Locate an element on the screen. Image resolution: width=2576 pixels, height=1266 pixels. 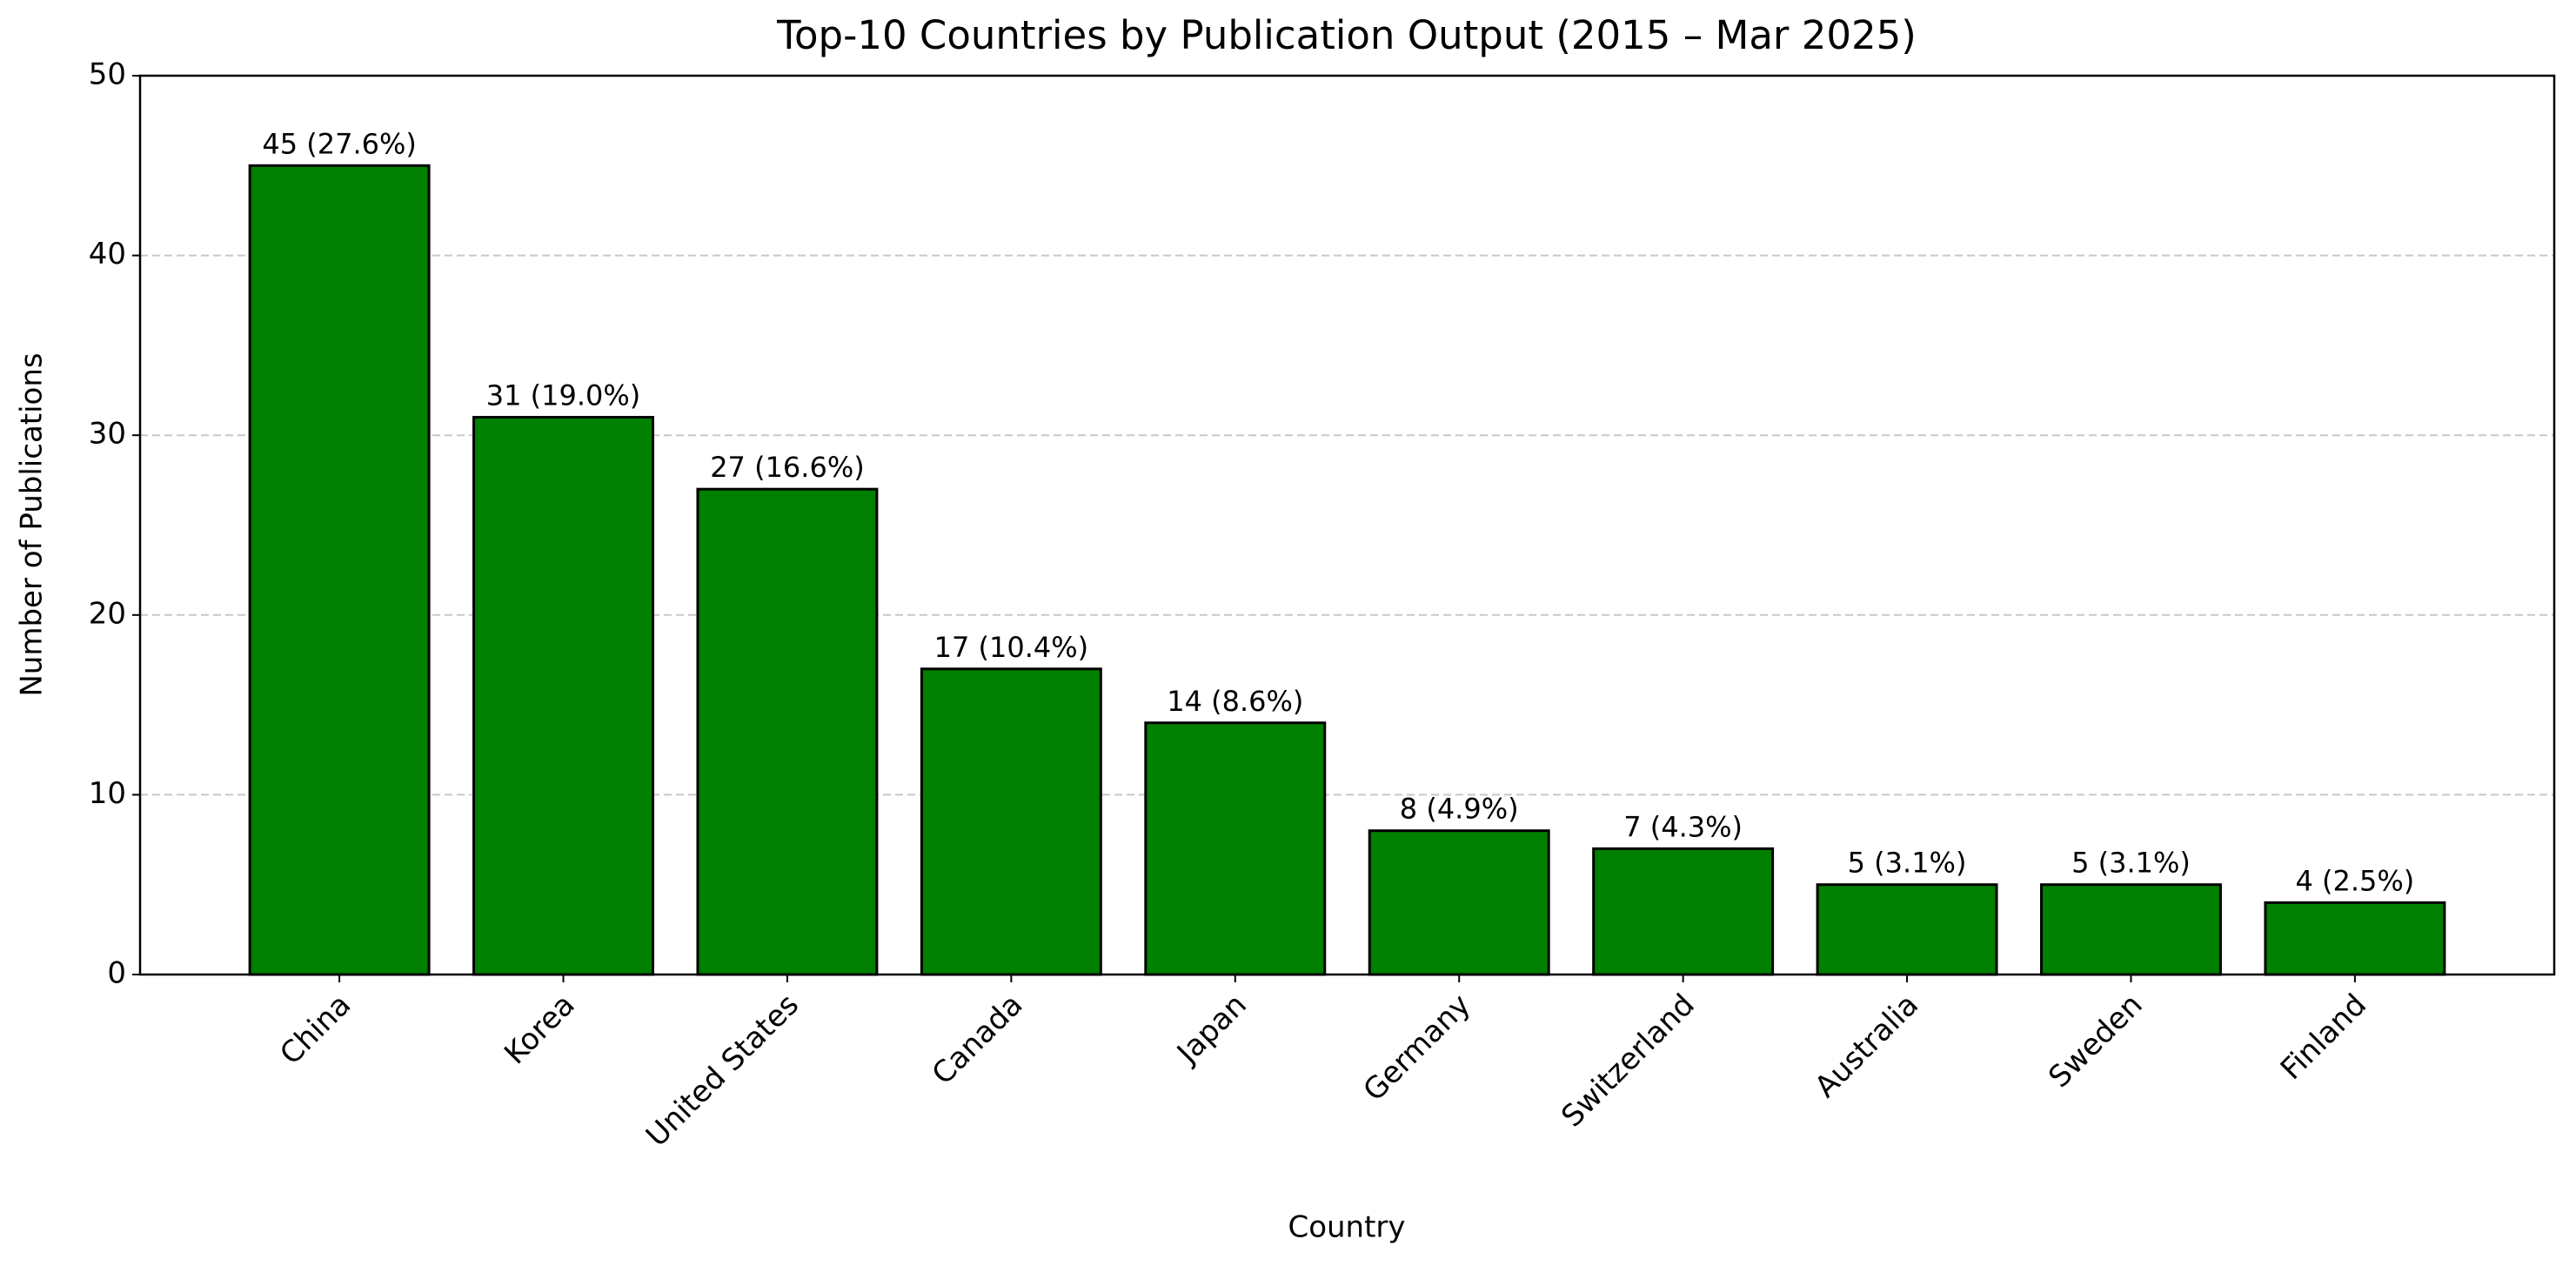
value-label: 31 (19.0%) is located at coordinates (563, 395).